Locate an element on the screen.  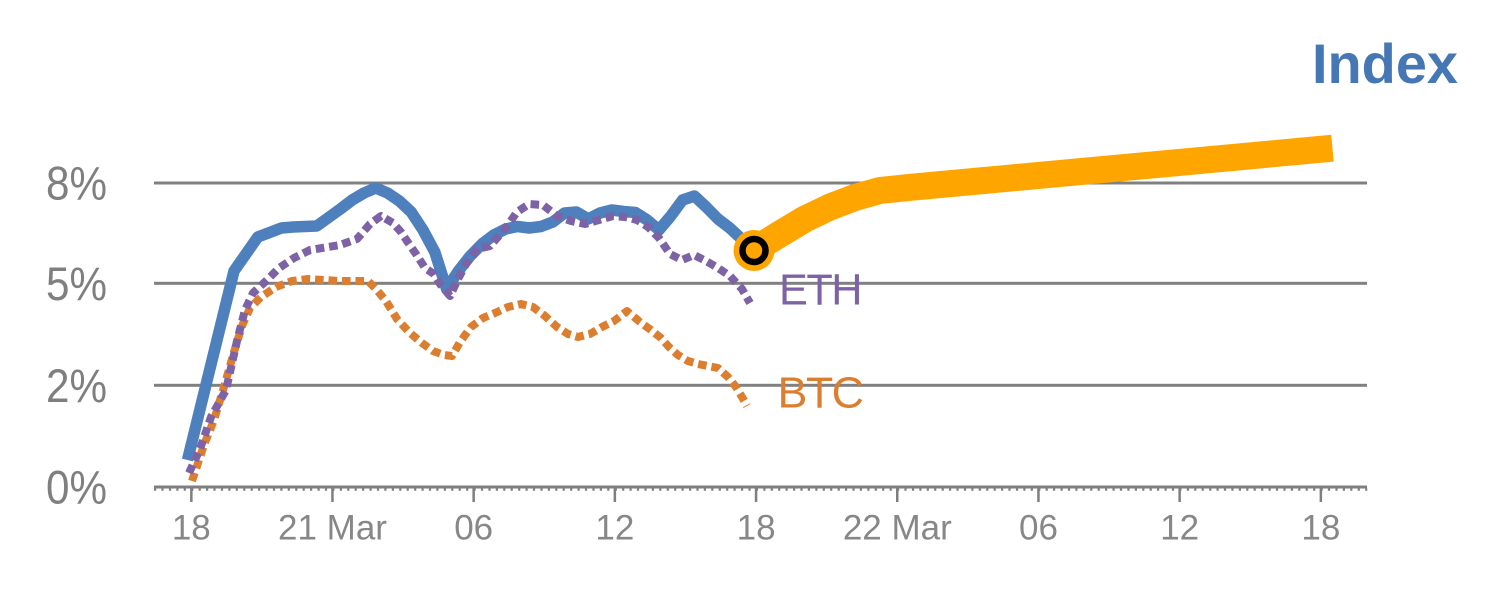
svg-text: Index is located at coordinates (1385, 63).